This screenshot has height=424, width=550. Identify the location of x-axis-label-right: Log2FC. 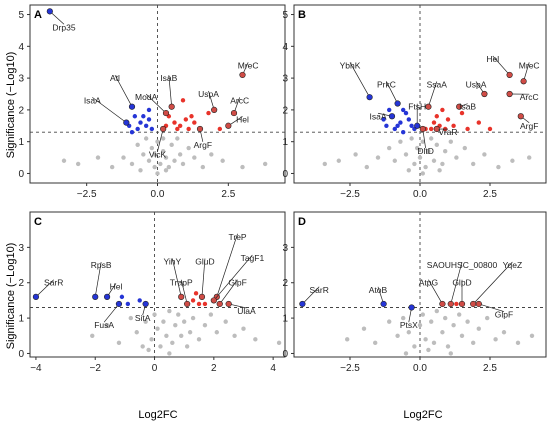
(422, 415).